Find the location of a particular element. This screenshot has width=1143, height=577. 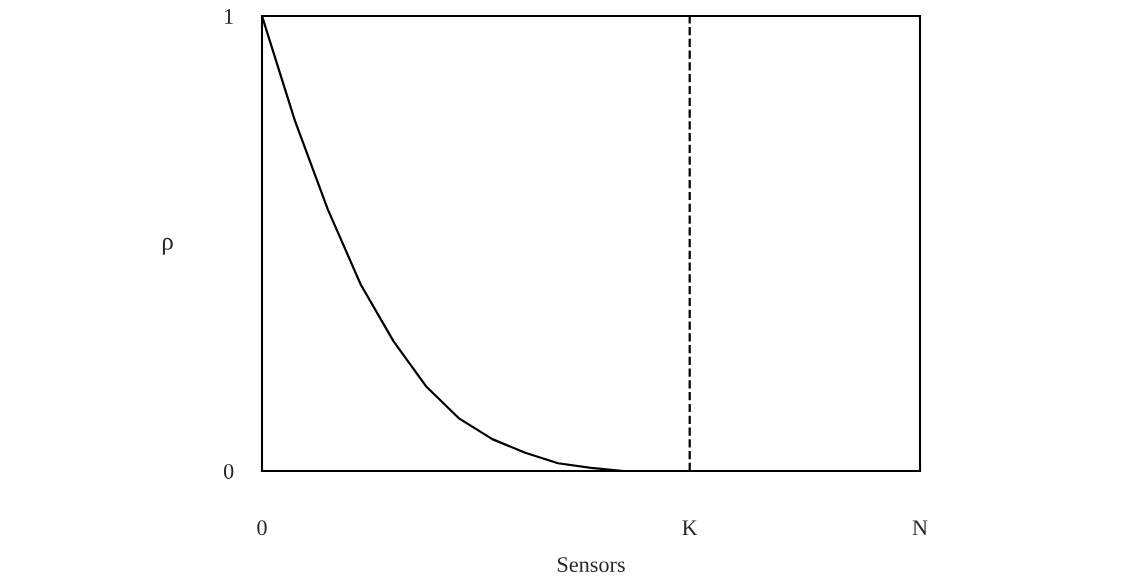

x-tick-label: 0 is located at coordinates (262, 528).